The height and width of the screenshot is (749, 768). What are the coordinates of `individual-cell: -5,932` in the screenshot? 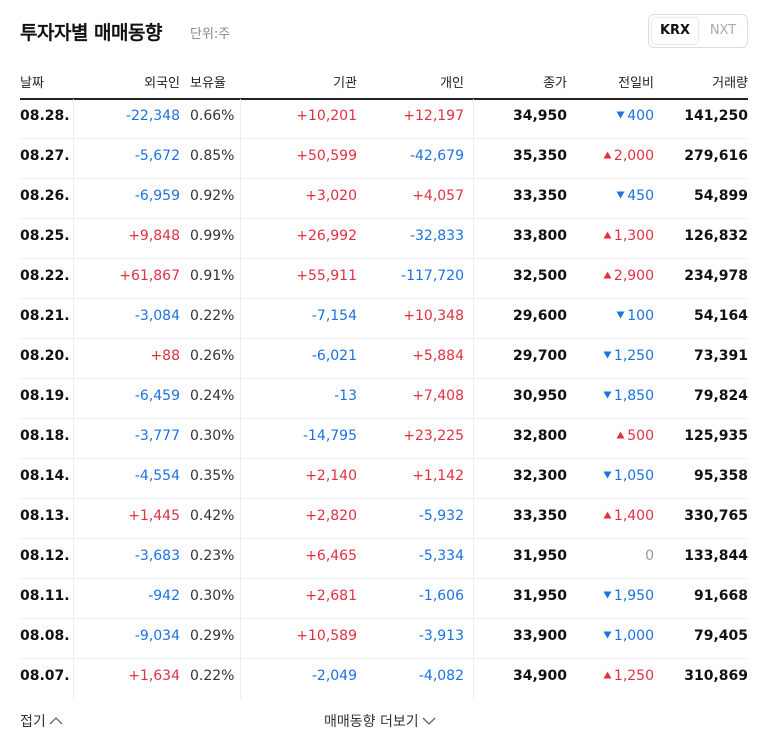 It's located at (441, 516).